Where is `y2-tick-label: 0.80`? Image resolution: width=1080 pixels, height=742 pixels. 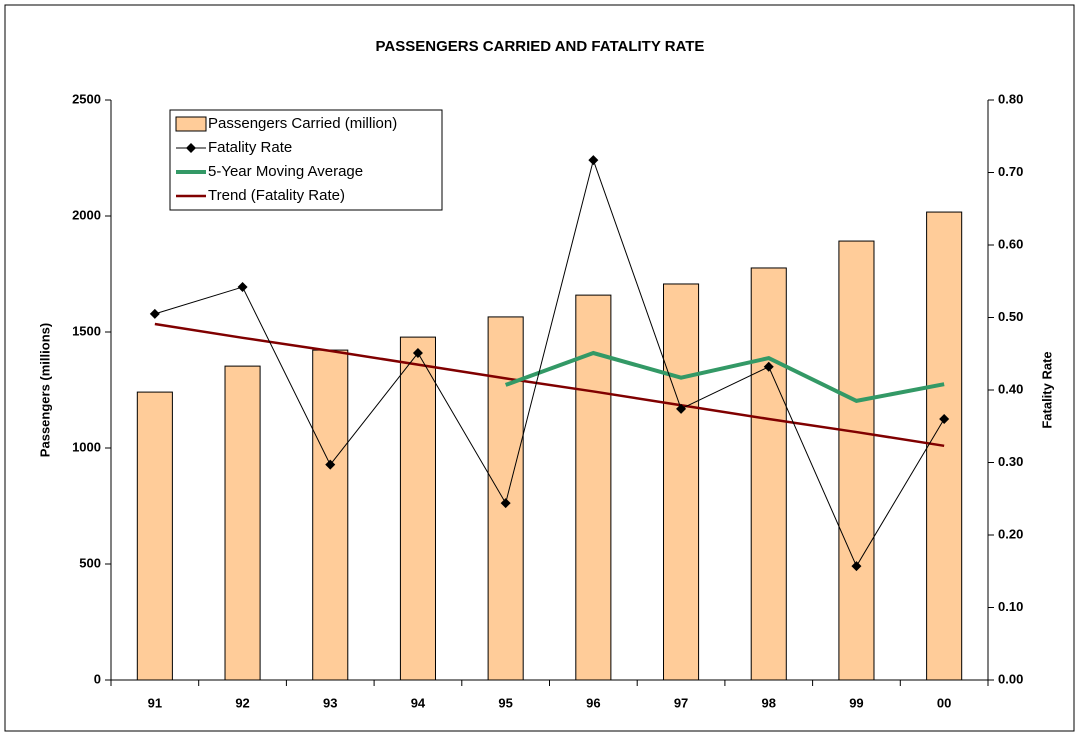 y2-tick-label: 0.80 is located at coordinates (1010, 98).